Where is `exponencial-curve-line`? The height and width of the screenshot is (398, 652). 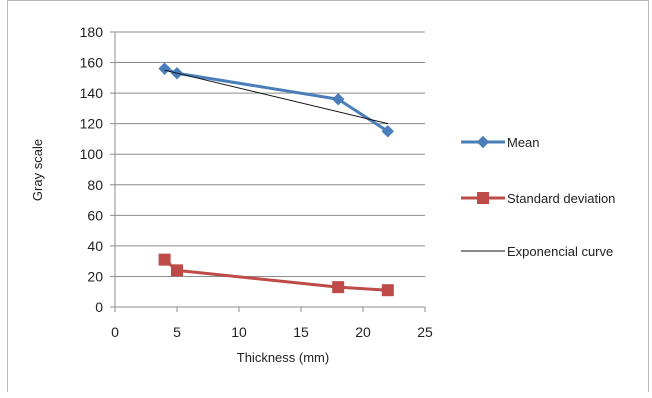
exponencial-curve-line is located at coordinates (276, 97).